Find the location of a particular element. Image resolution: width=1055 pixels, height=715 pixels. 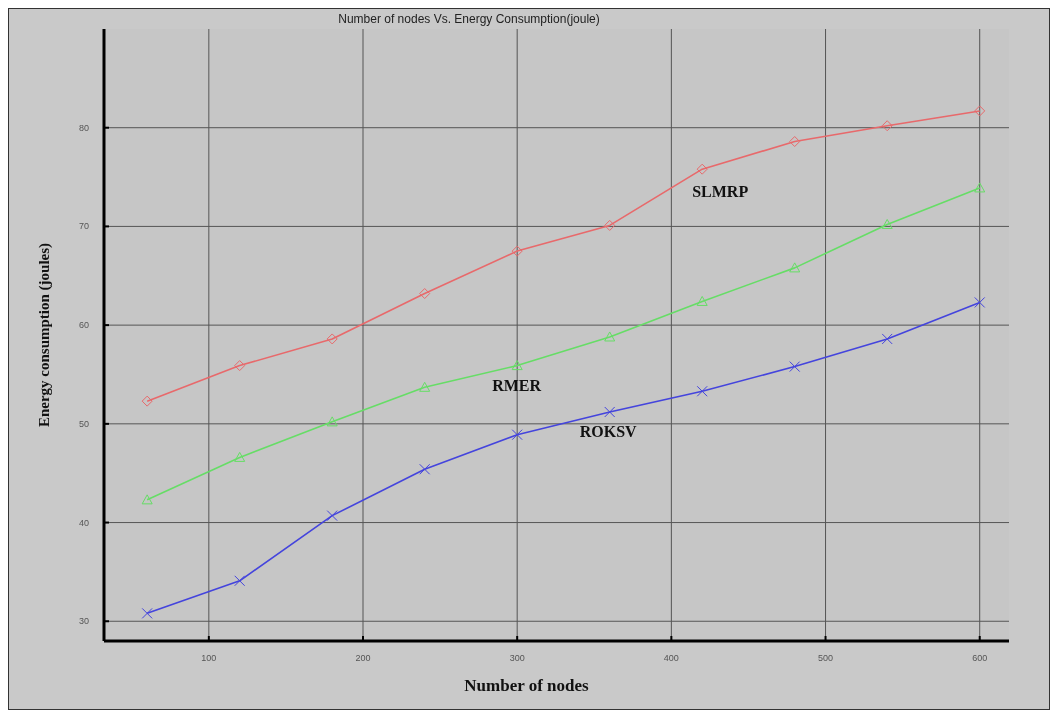

x-tick-label: 600 is located at coordinates (980, 658).